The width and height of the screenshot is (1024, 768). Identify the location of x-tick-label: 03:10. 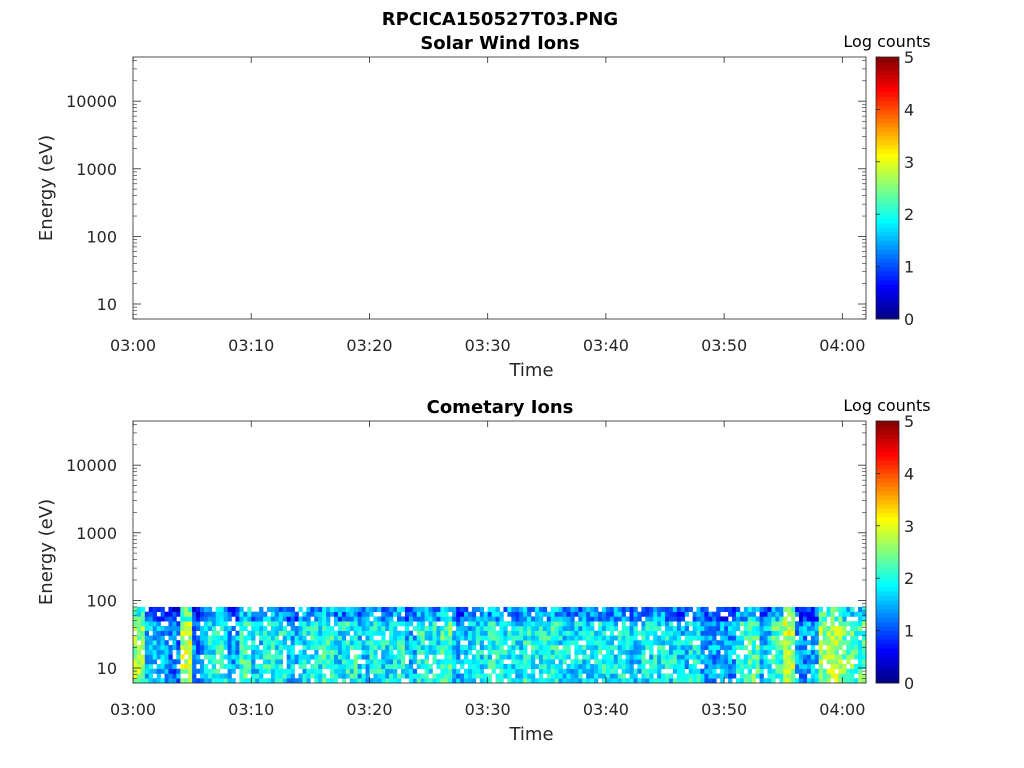
(251, 709).